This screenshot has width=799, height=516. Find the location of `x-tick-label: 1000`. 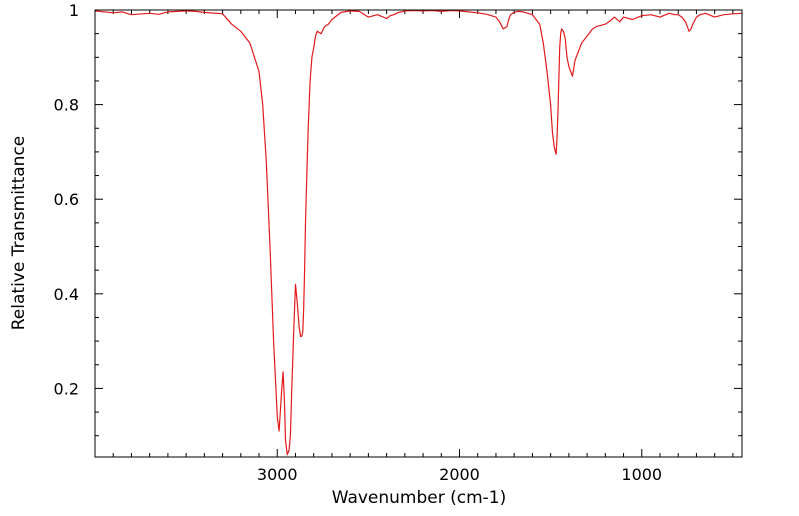

x-tick-label: 1000 is located at coordinates (641, 474).